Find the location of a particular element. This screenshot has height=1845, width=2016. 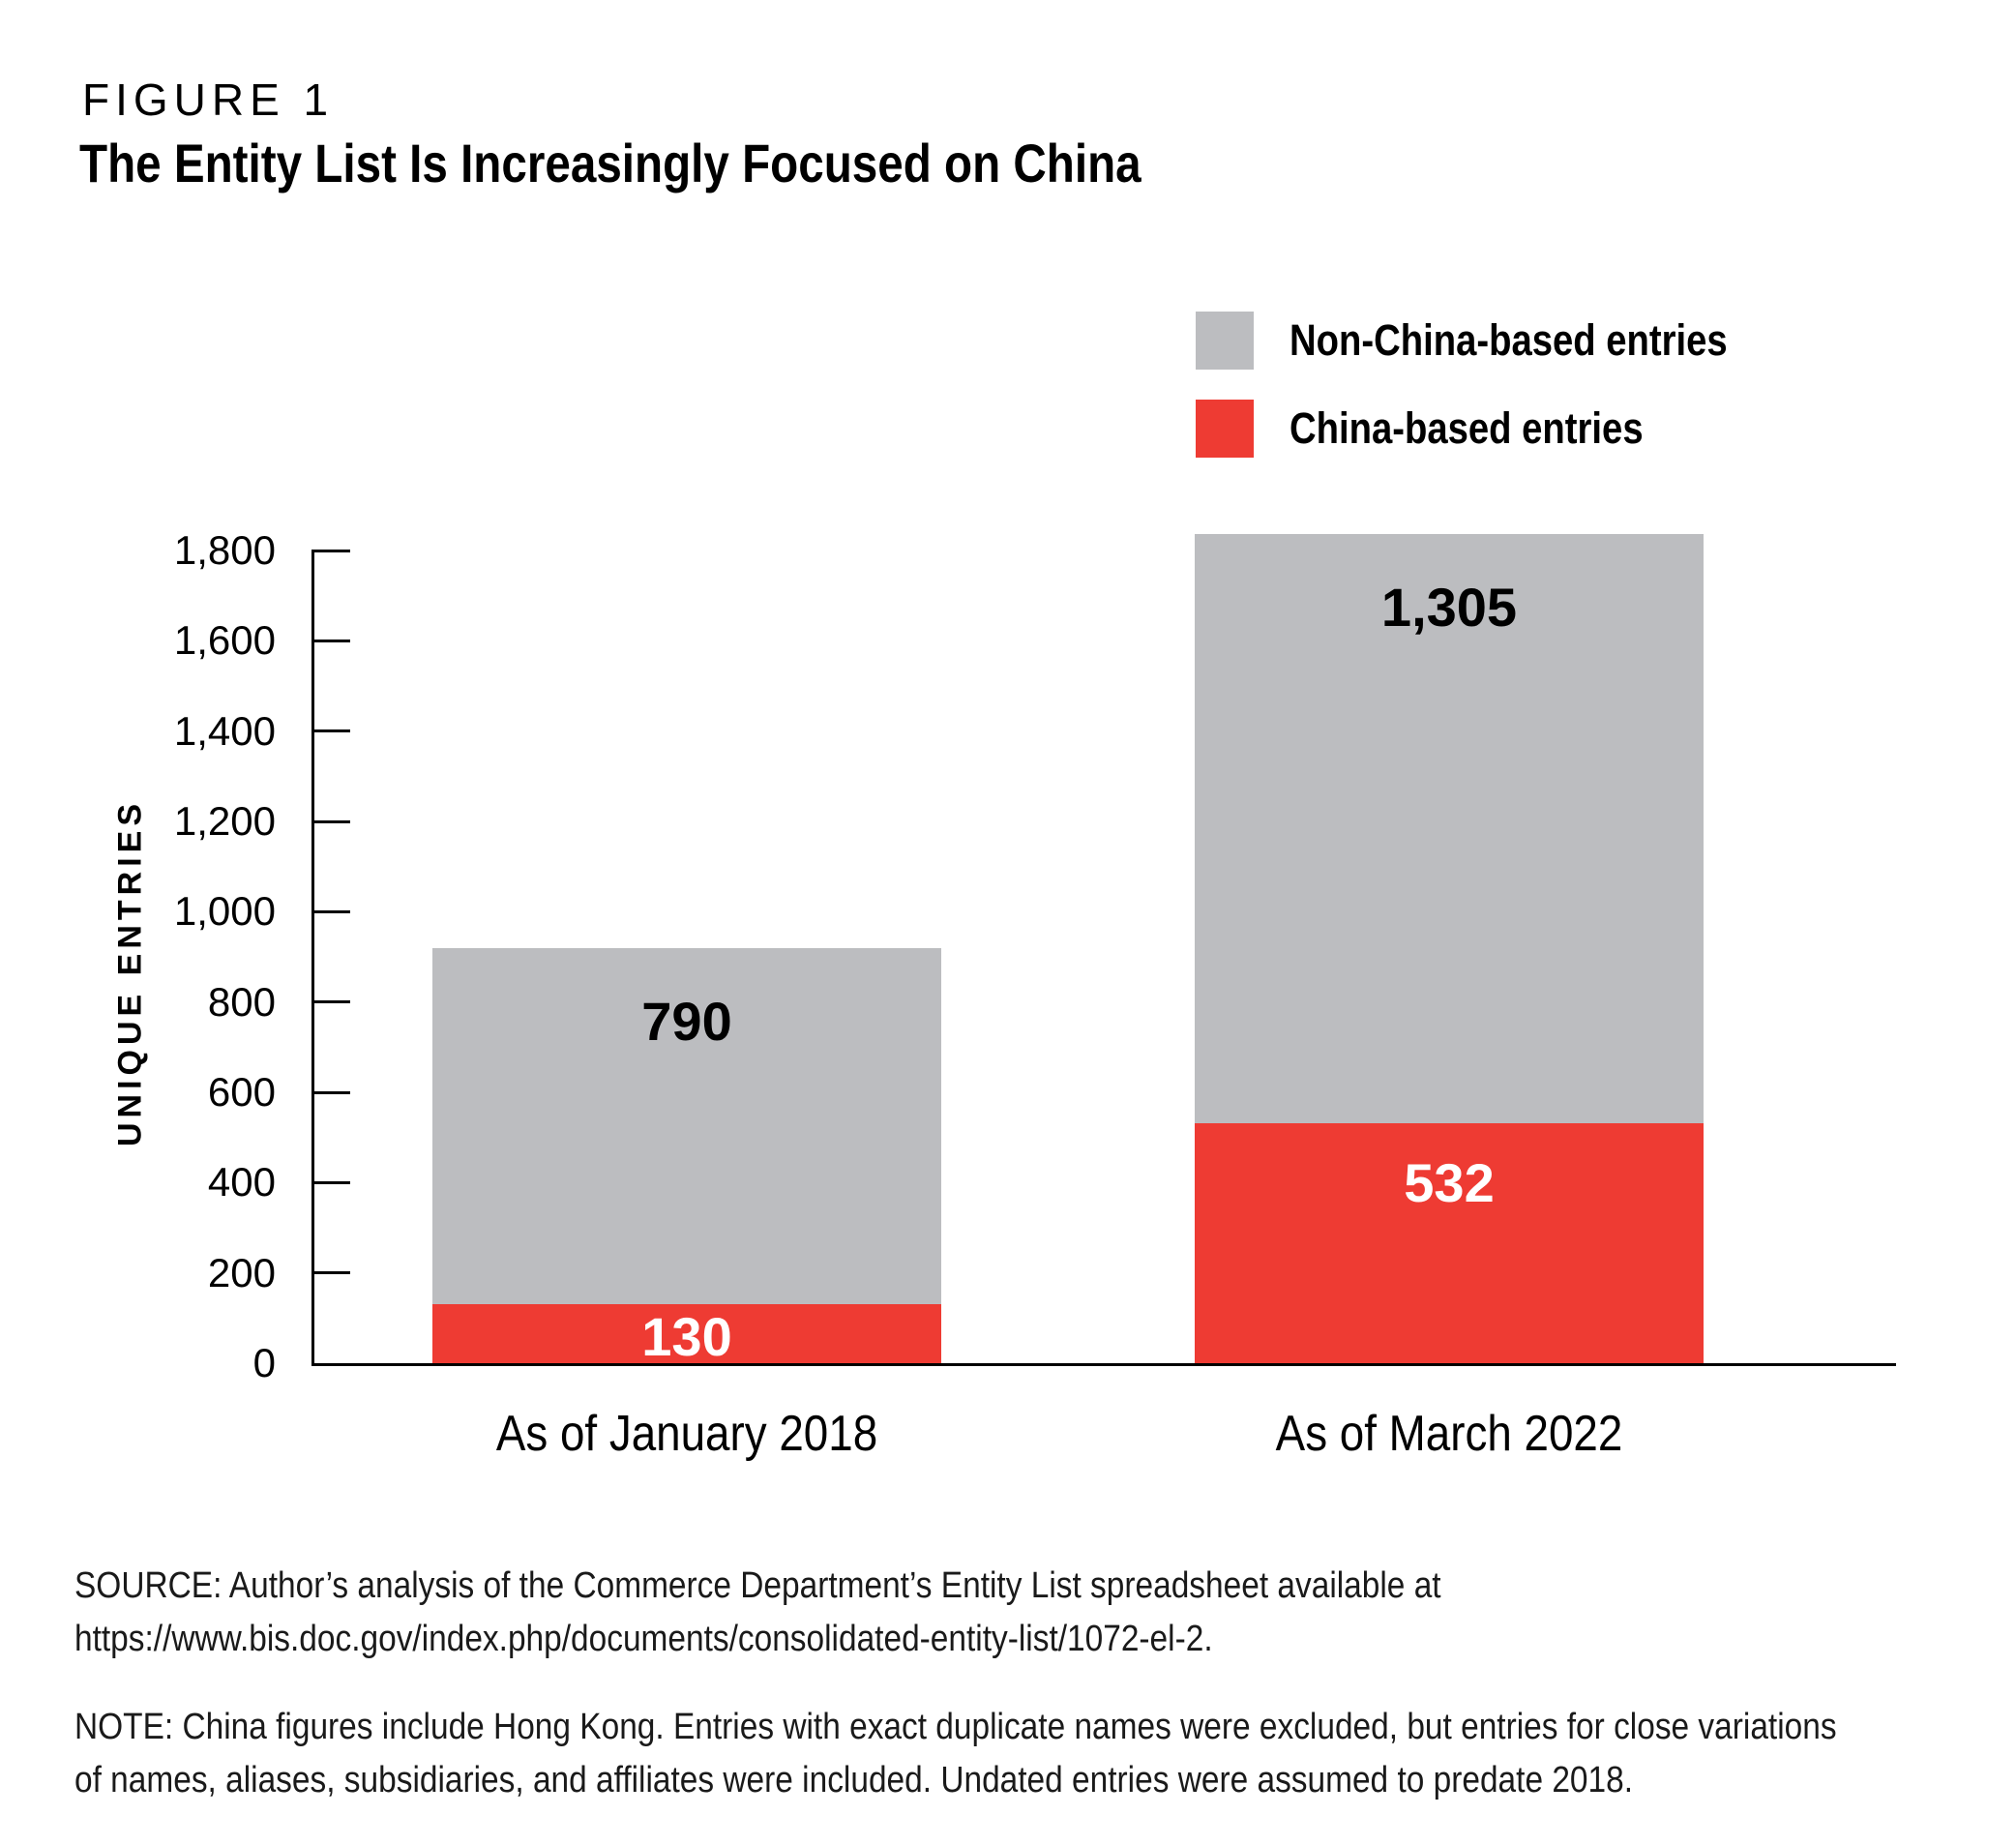

figure-kicker: FIGURE 1 is located at coordinates (209, 99).